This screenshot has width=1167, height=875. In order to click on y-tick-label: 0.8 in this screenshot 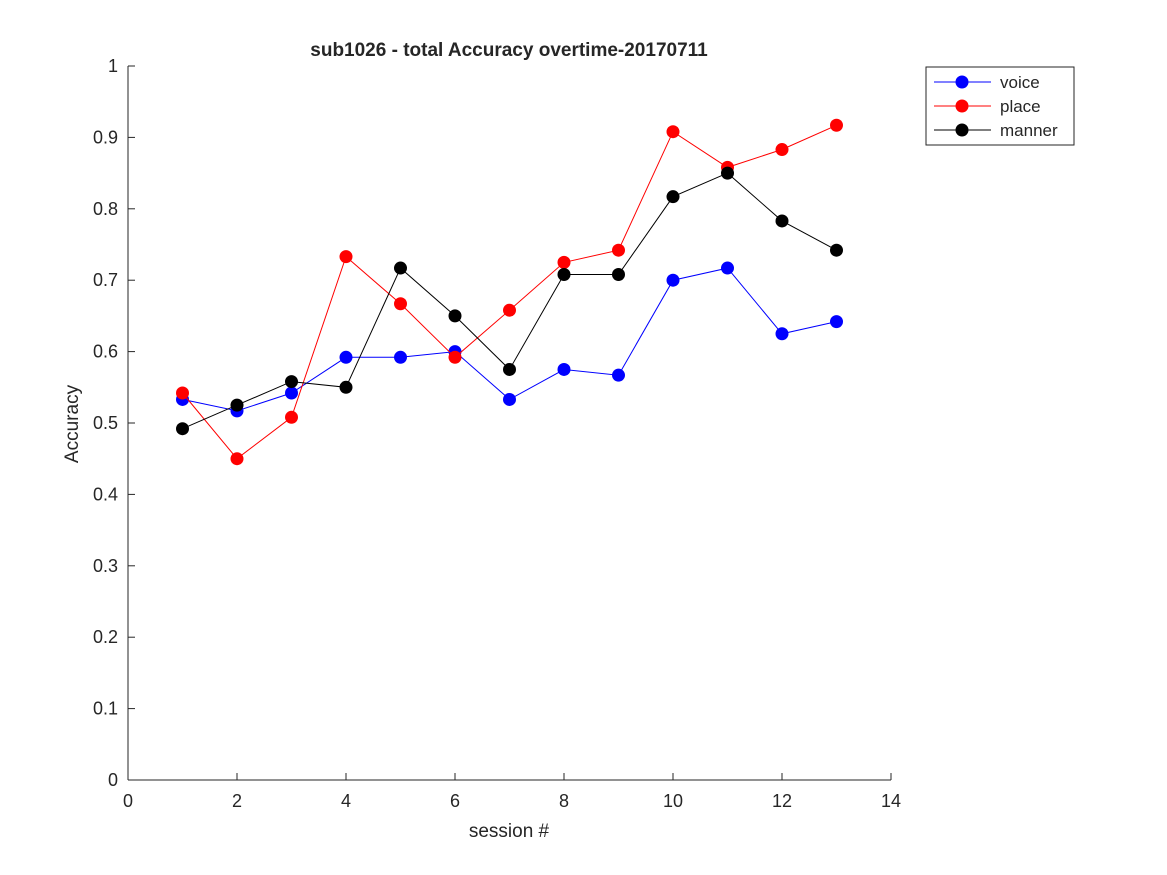, I will do `click(105, 209)`.